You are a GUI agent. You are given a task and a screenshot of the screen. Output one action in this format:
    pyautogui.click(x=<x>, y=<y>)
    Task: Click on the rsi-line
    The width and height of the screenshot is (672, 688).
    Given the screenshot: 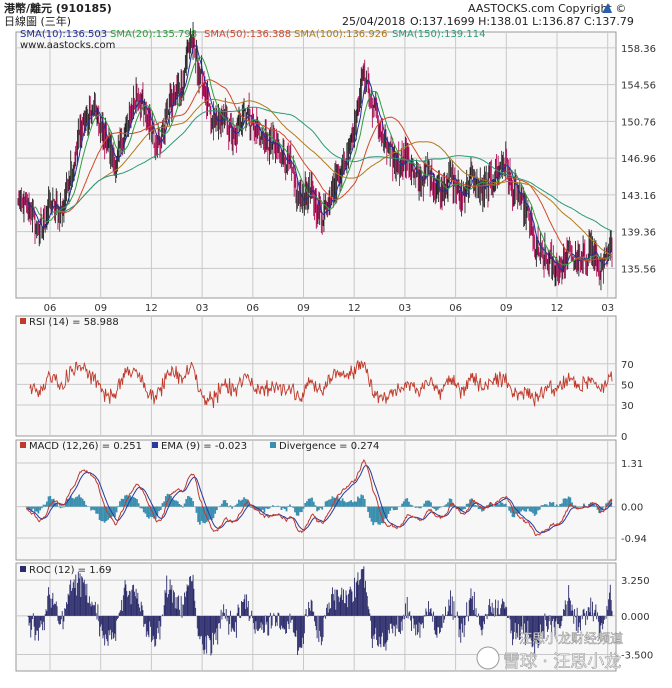 What is the action you would take?
    pyautogui.click(x=321, y=384)
    